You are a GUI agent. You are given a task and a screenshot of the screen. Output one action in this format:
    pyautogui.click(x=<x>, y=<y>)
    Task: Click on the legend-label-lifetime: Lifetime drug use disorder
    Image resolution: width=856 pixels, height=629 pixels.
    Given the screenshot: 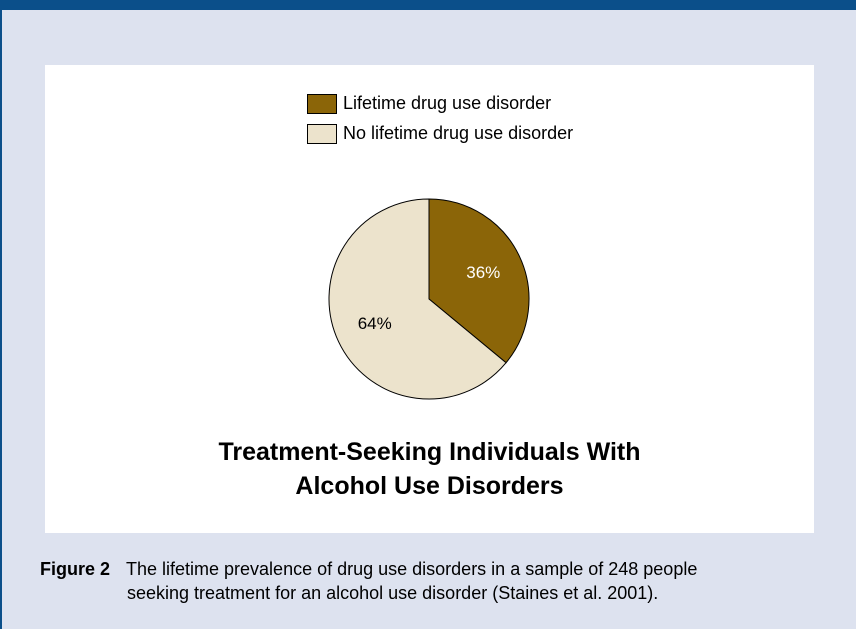 What is the action you would take?
    pyautogui.click(x=447, y=103)
    